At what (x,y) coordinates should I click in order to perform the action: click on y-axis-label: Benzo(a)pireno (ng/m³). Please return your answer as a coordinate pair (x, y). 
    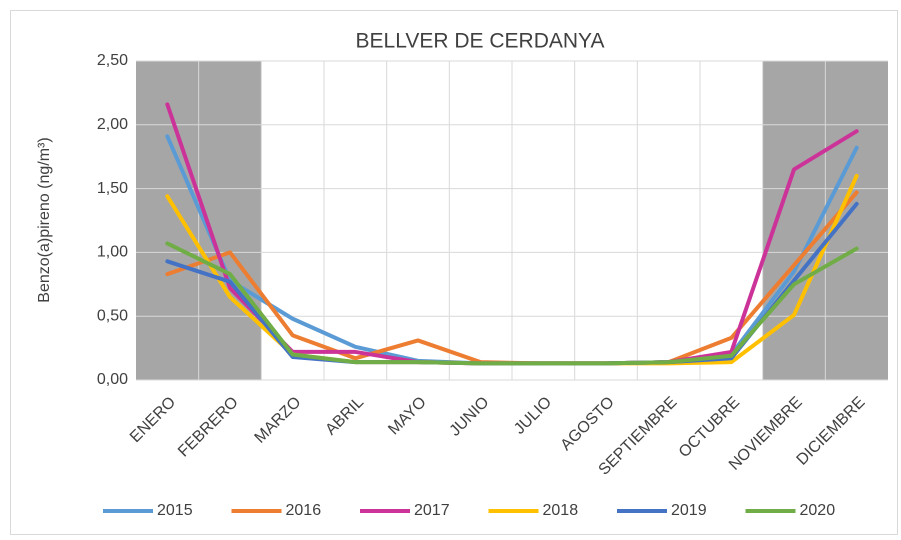
    Looking at the image, I should click on (44, 219).